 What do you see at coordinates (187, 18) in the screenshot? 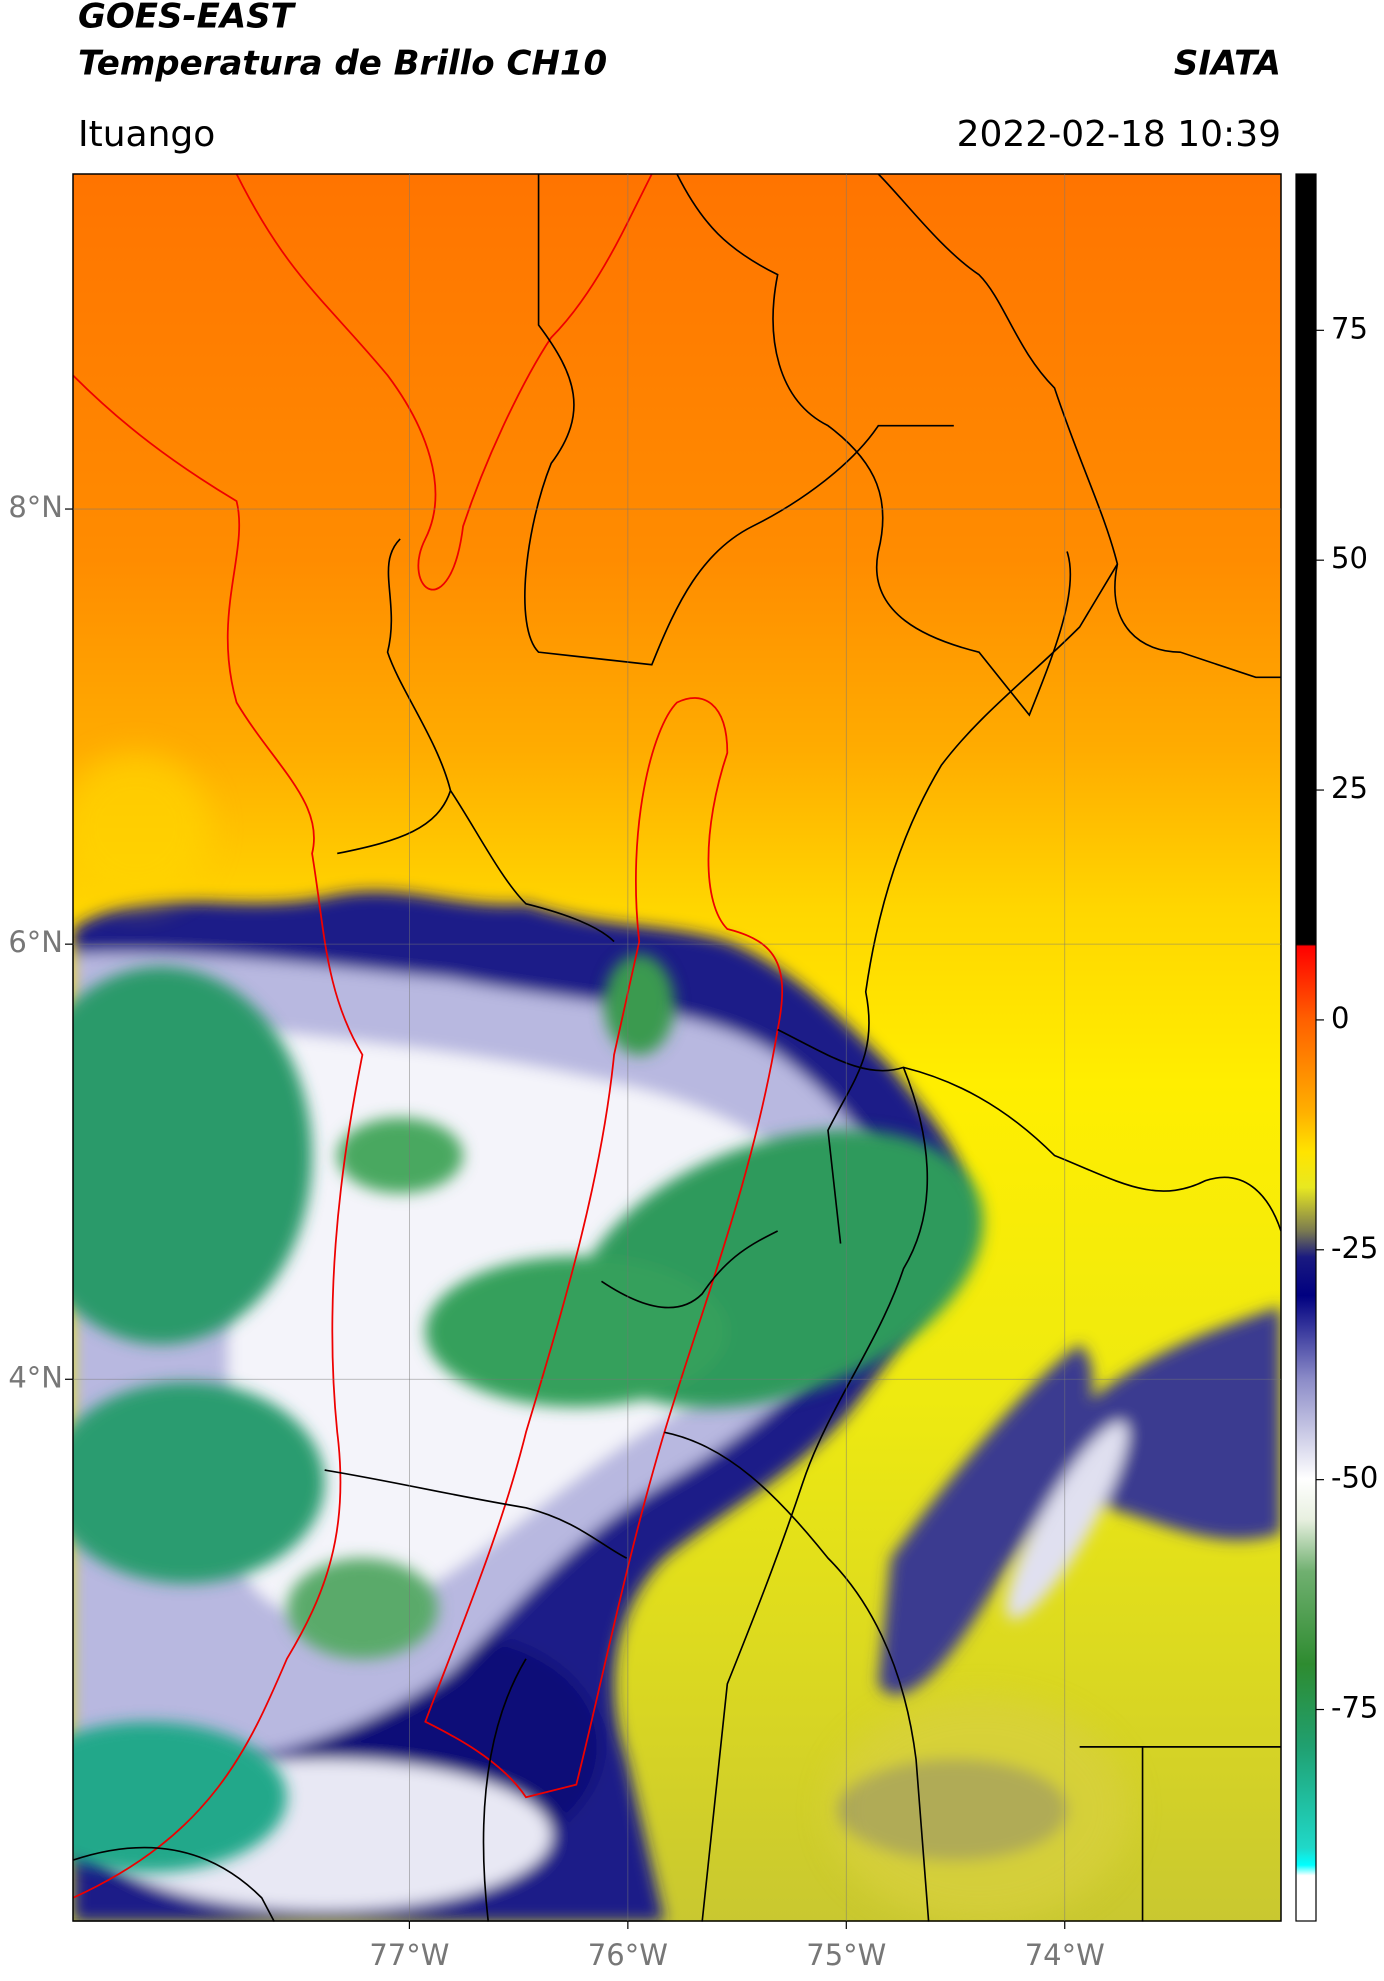
I see `title: GOES-EAST` at bounding box center [187, 18].